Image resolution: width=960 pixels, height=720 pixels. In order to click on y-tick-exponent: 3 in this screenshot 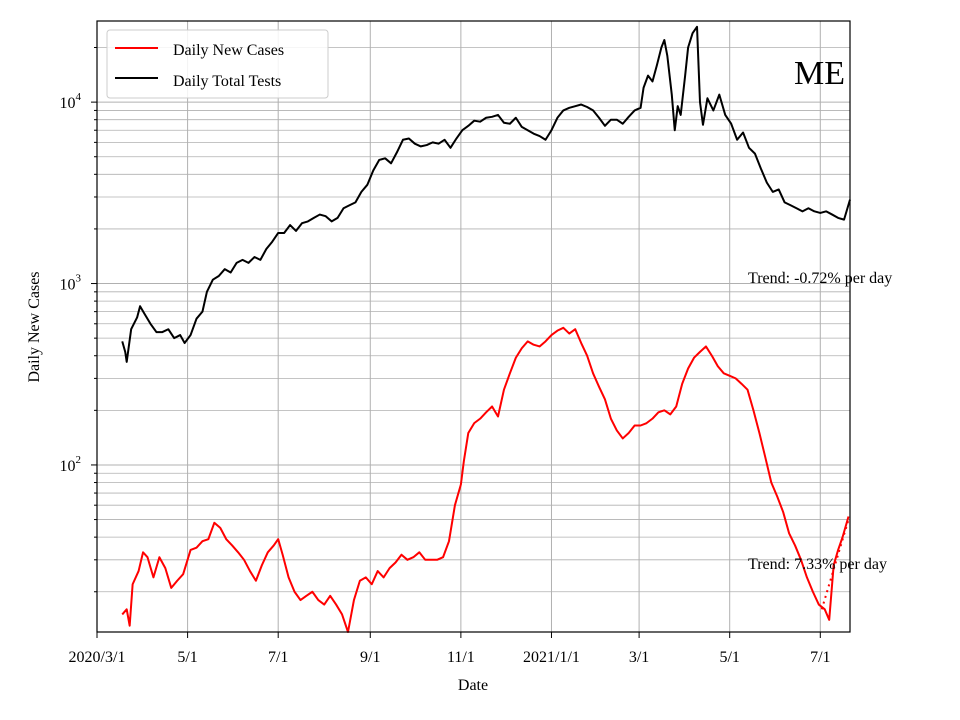, I will do `click(79, 279)`.